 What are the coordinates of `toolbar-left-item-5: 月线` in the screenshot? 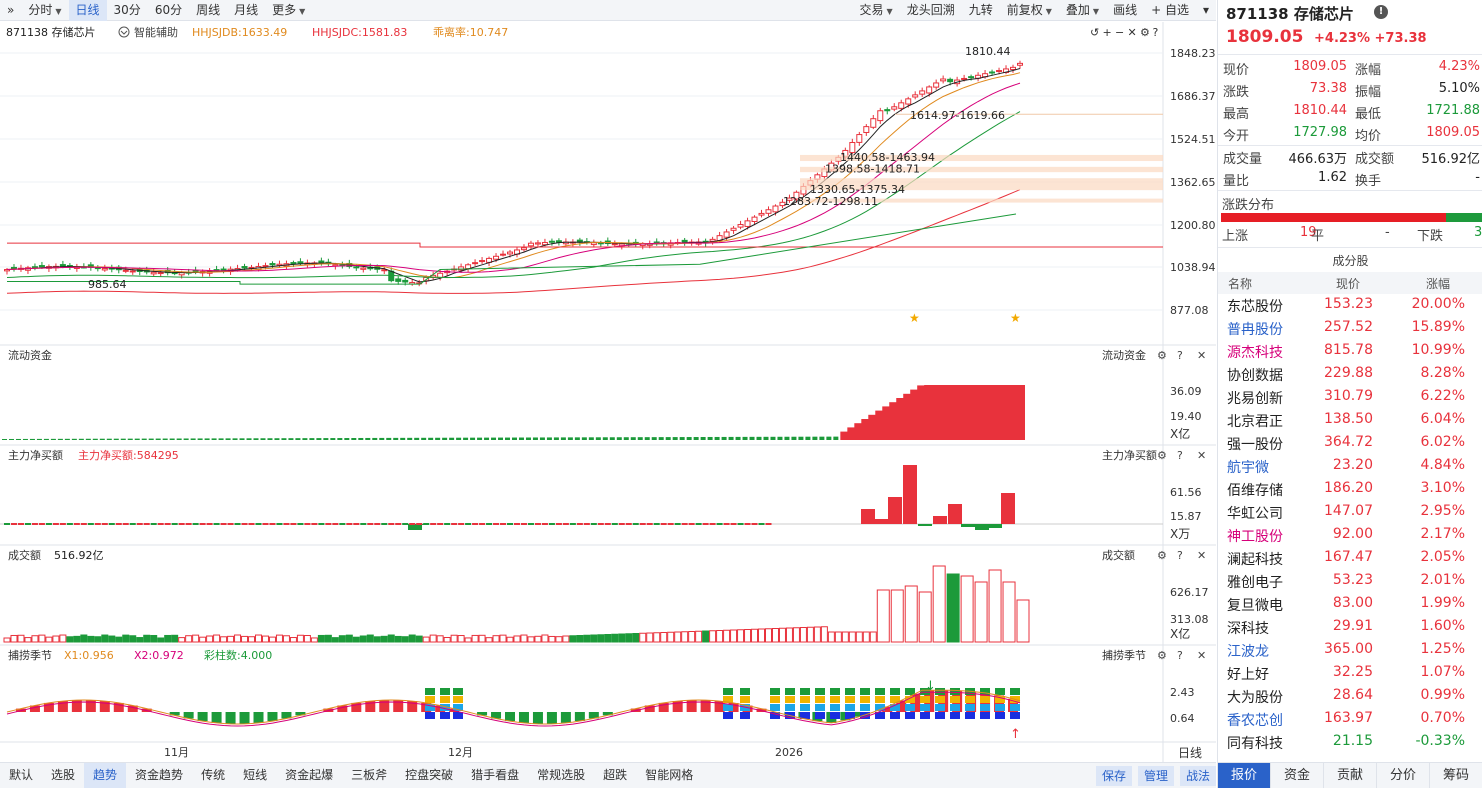 It's located at (246, 10).